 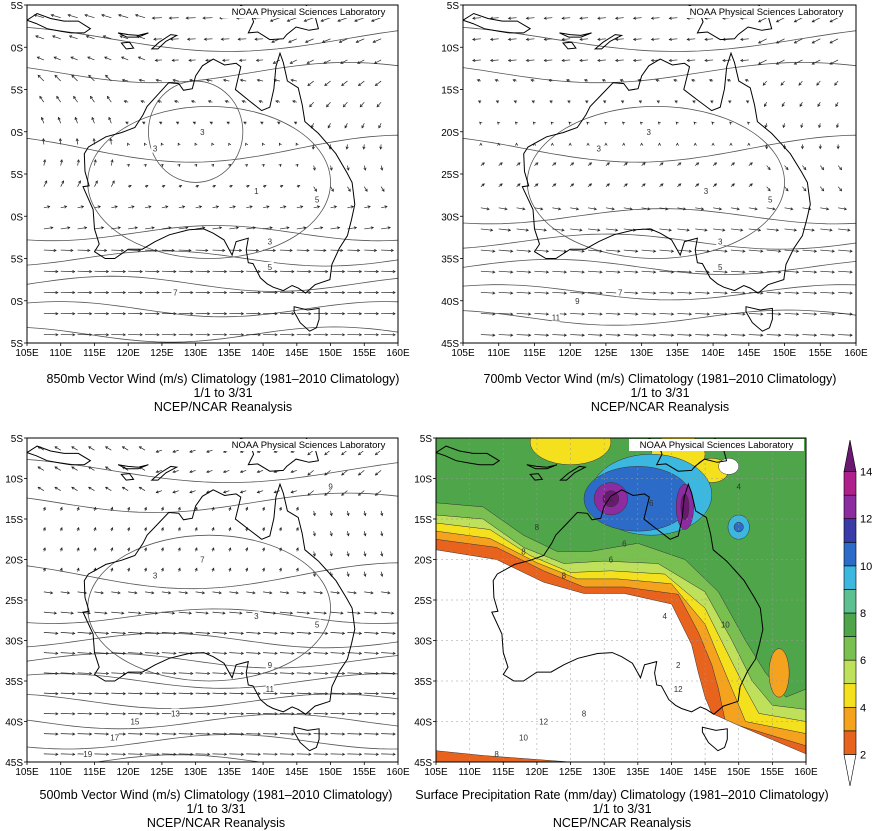 What do you see at coordinates (230, 772) in the screenshot?
I see `x-tick-label: 135E` at bounding box center [230, 772].